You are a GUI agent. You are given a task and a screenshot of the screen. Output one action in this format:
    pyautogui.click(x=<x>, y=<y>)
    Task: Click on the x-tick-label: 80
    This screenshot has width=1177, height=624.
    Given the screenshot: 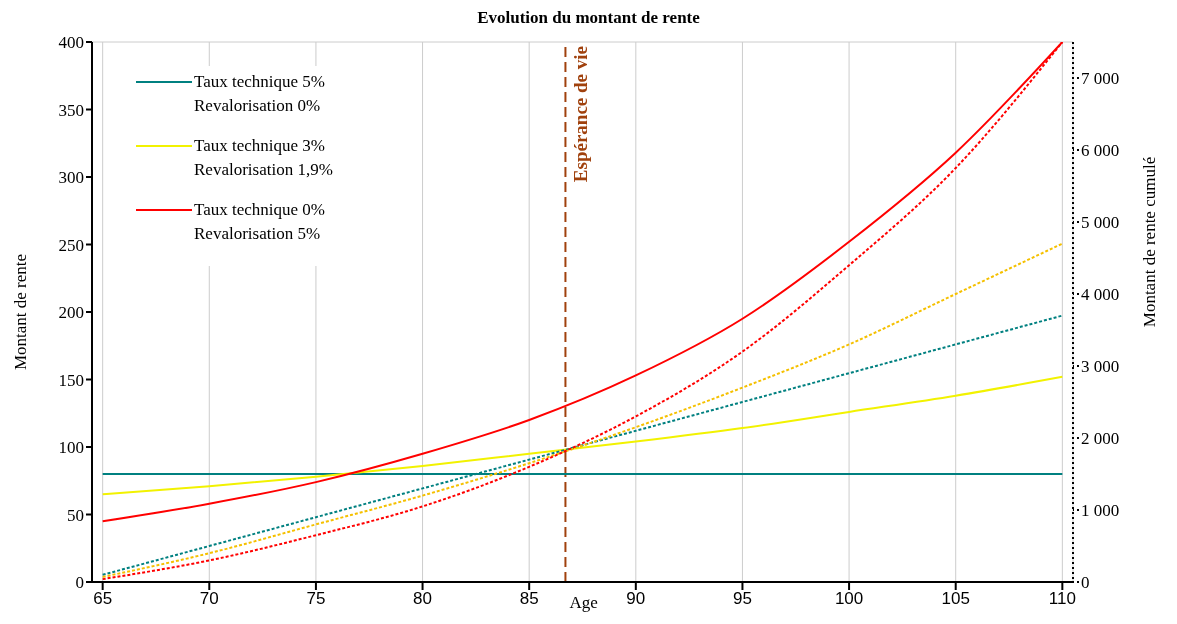 What is the action you would take?
    pyautogui.click(x=423, y=599)
    